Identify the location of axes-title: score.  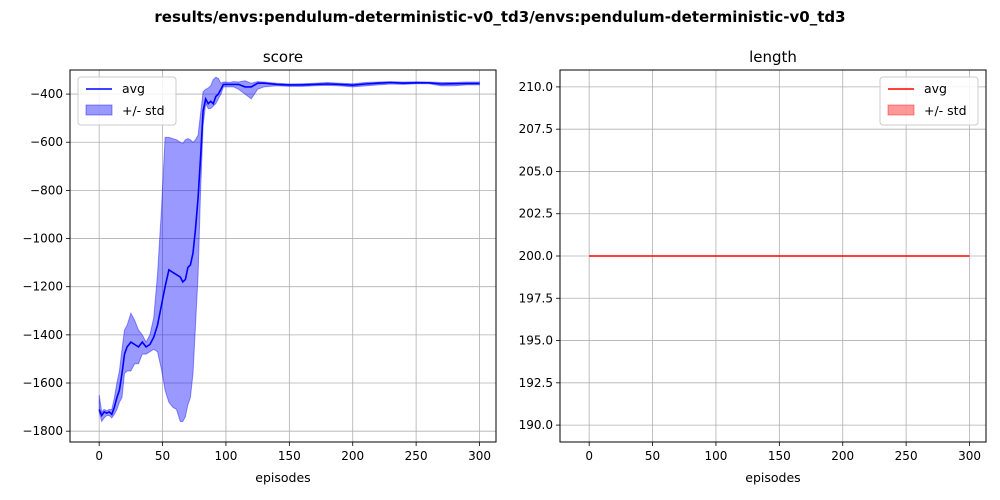
(283, 57).